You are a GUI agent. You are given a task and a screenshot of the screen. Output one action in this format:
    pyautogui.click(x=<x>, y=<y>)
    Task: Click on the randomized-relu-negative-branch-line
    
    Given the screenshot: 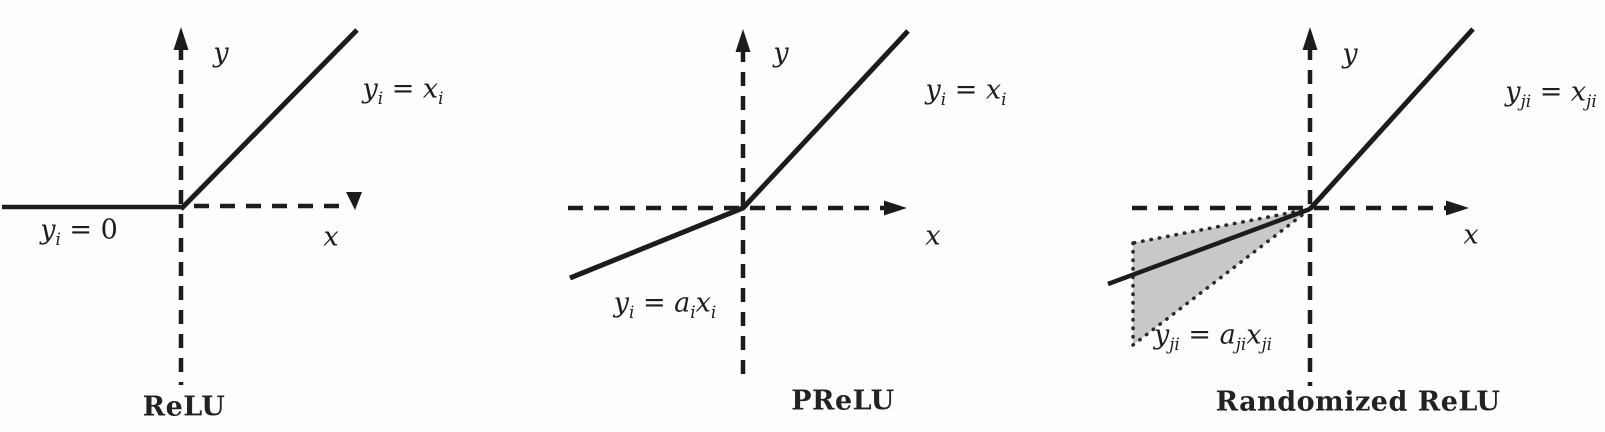 What is the action you would take?
    pyautogui.click(x=1209, y=246)
    